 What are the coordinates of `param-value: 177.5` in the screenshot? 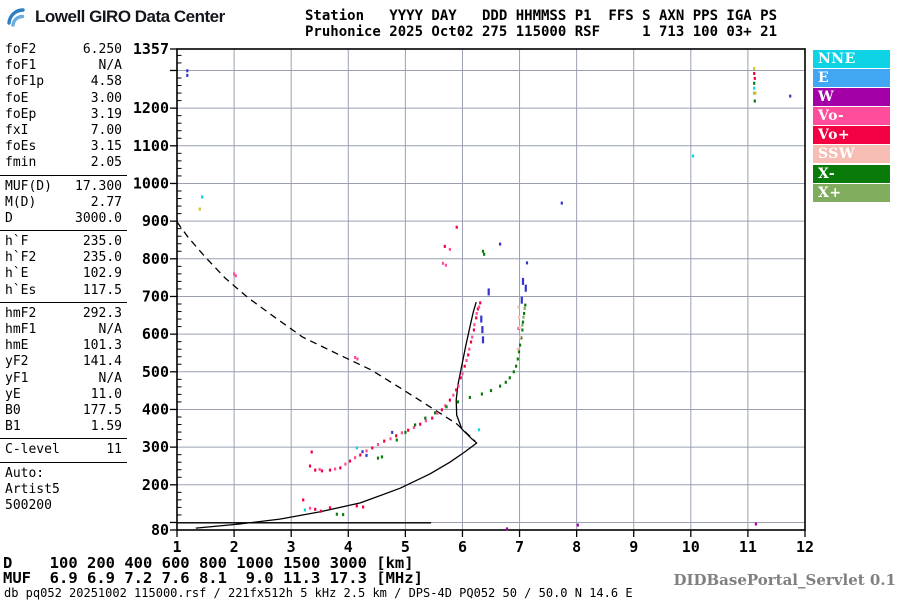 It's located at (102, 410).